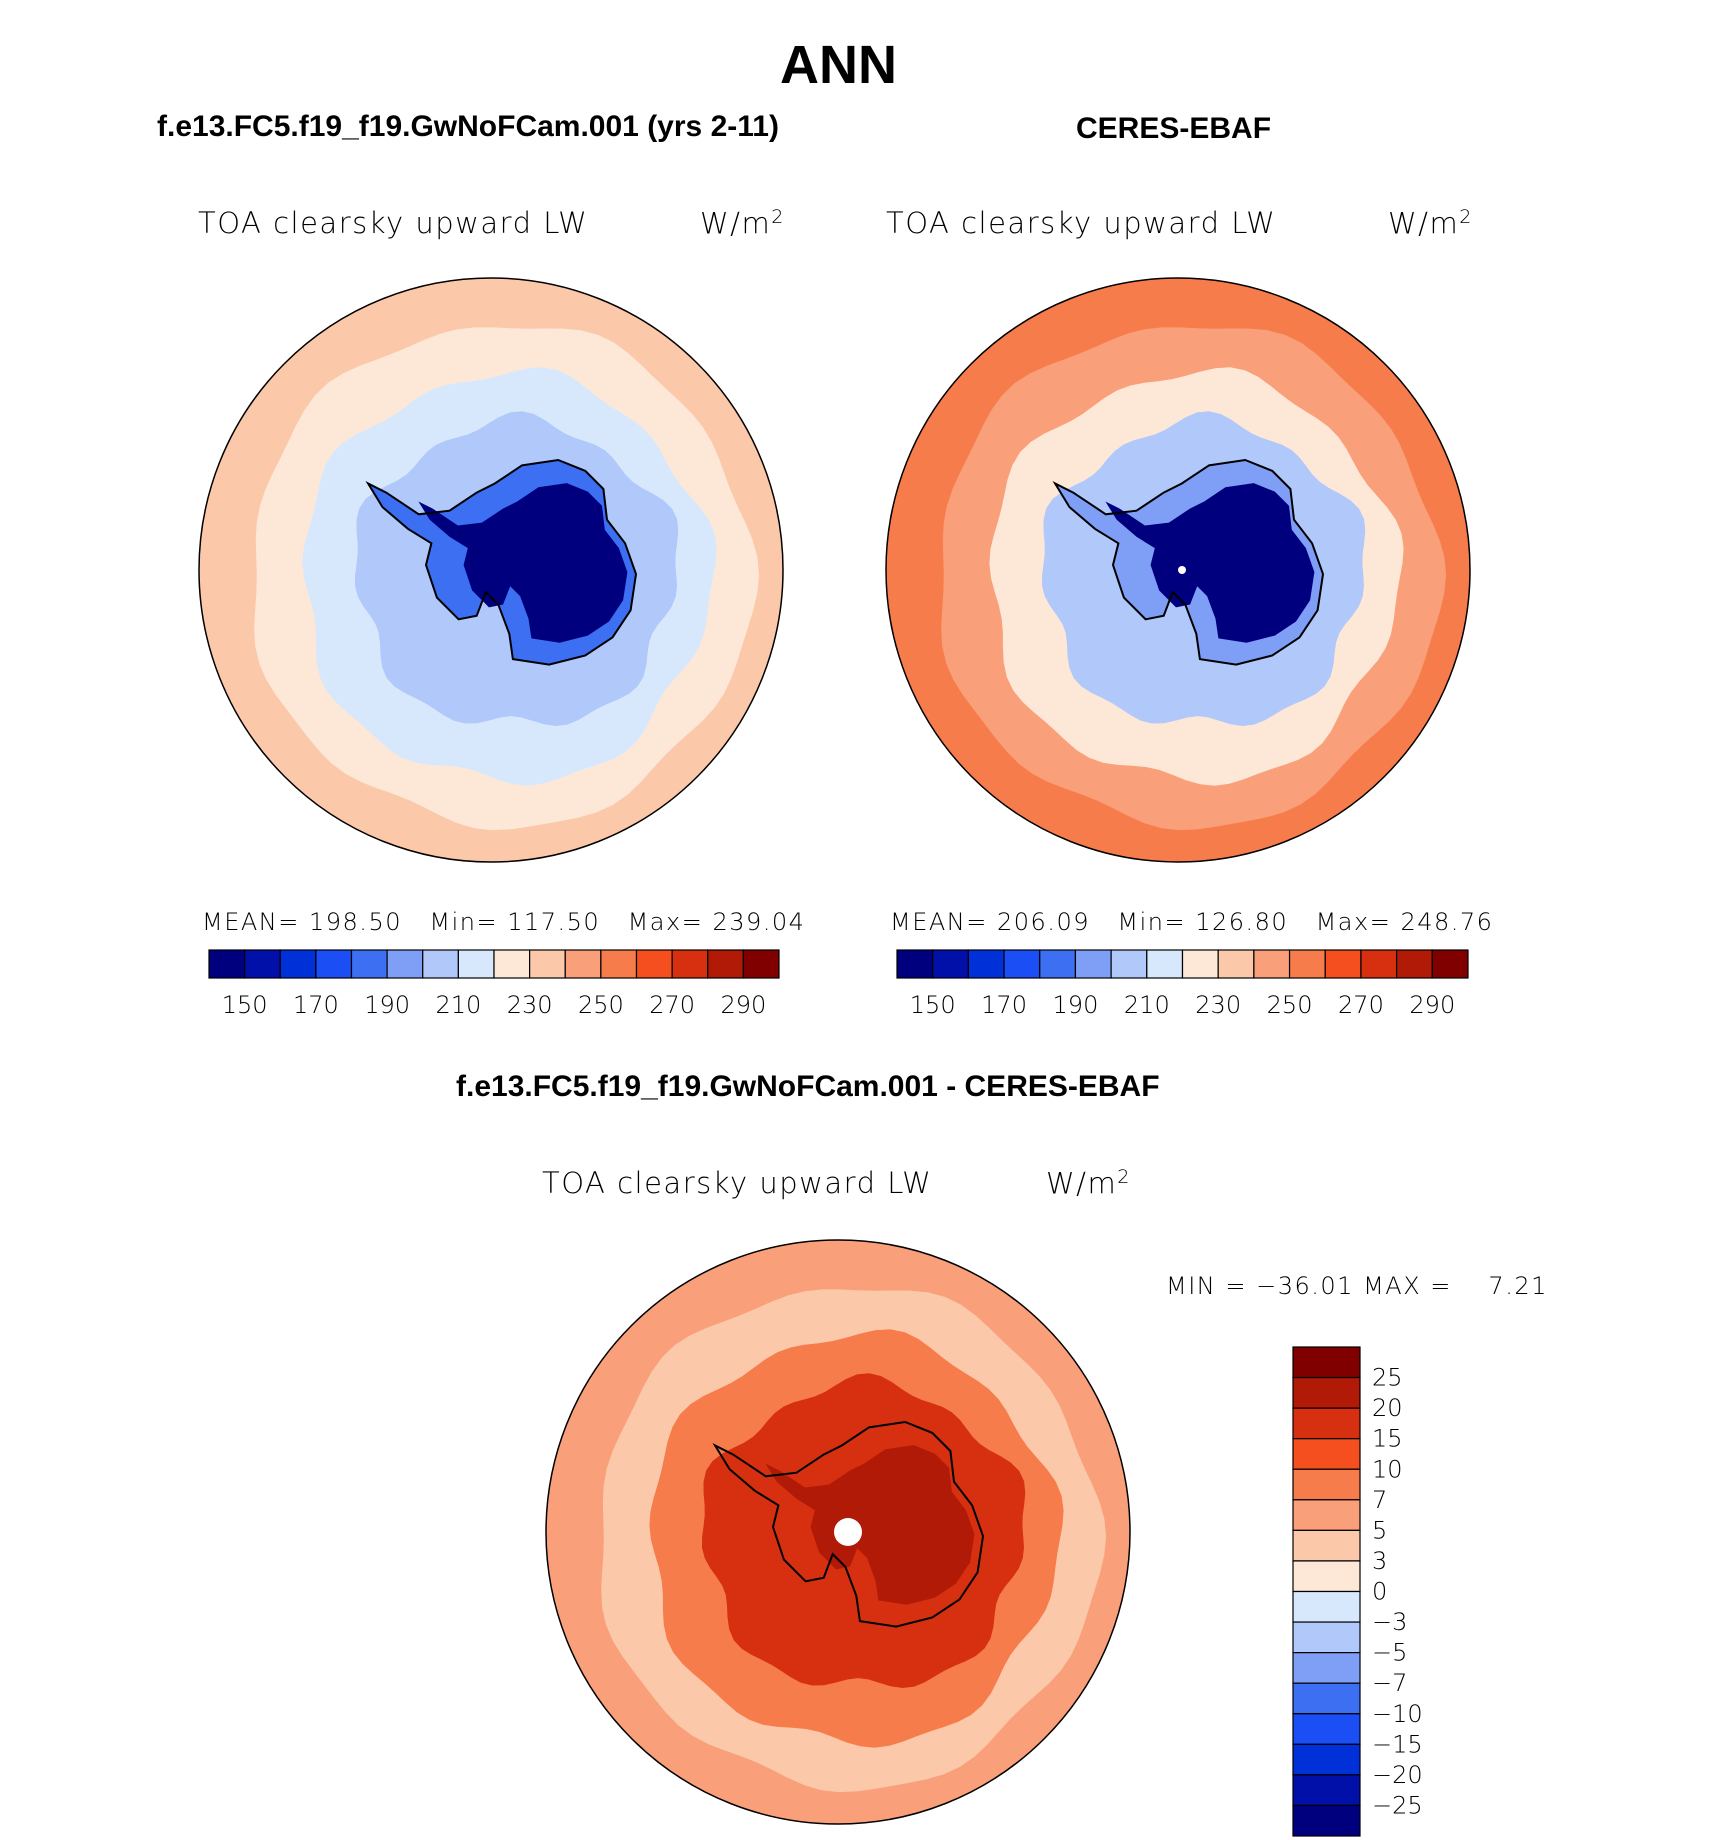 The image size is (1710, 1840). What do you see at coordinates (1407, 1286) in the screenshot?
I see `diff-max-label: MAX =` at bounding box center [1407, 1286].